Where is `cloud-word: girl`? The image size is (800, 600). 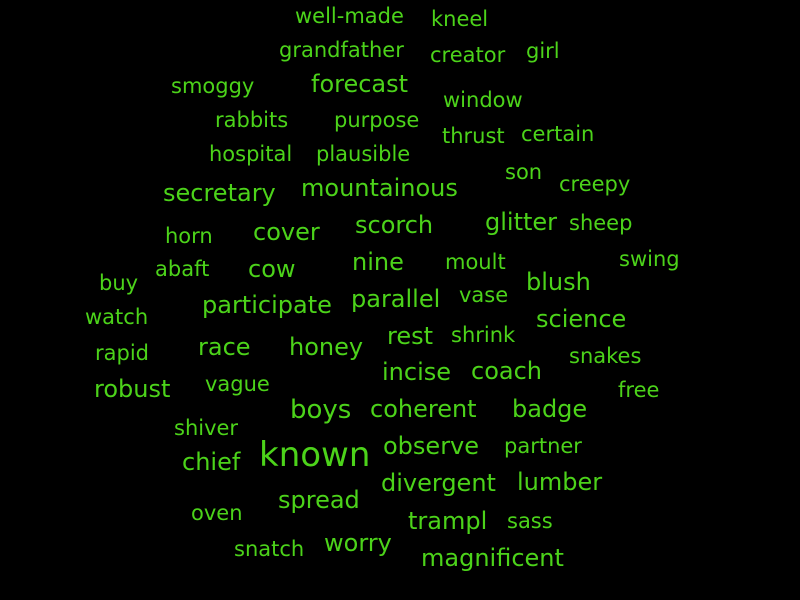
cloud-word: girl is located at coordinates (543, 51).